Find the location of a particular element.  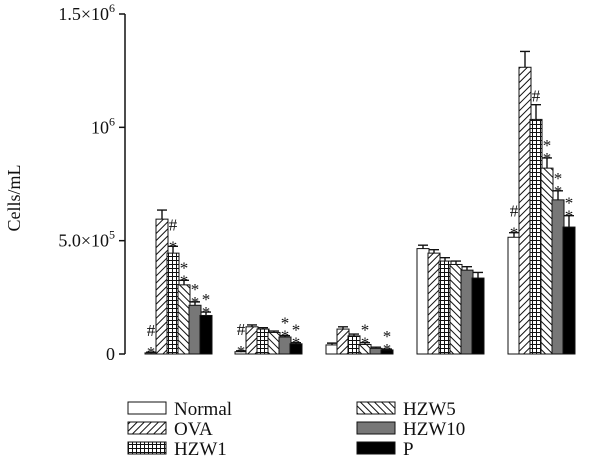

legend-label: P is located at coordinates (408, 449).